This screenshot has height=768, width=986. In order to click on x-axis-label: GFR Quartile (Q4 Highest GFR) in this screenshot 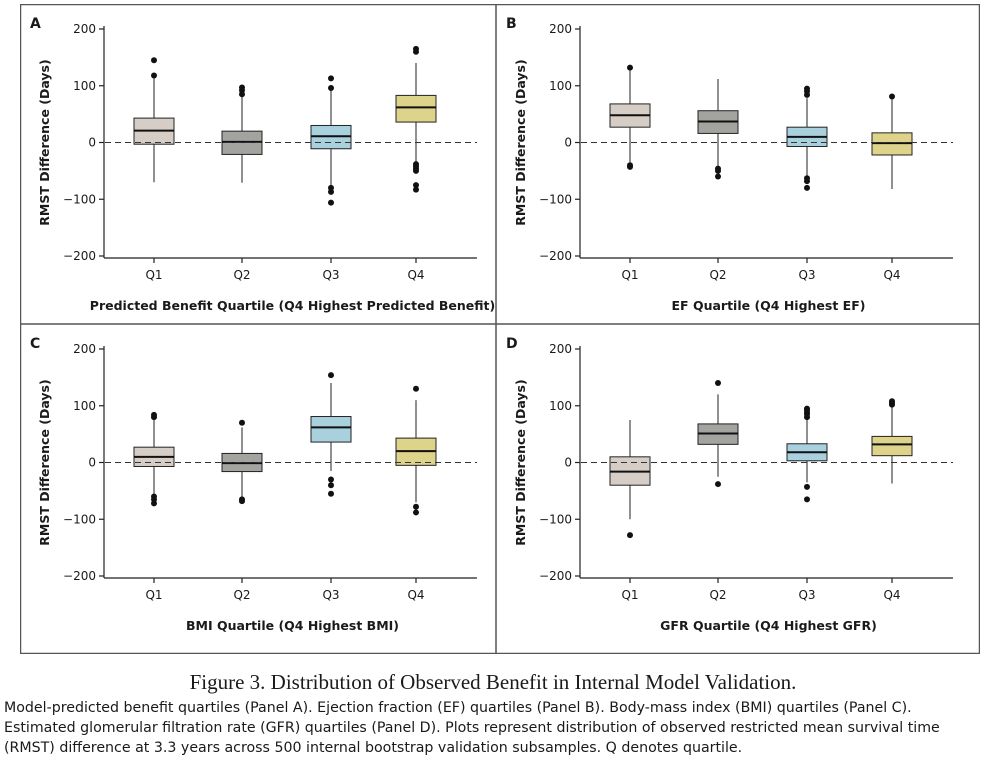, I will do `click(768, 625)`.